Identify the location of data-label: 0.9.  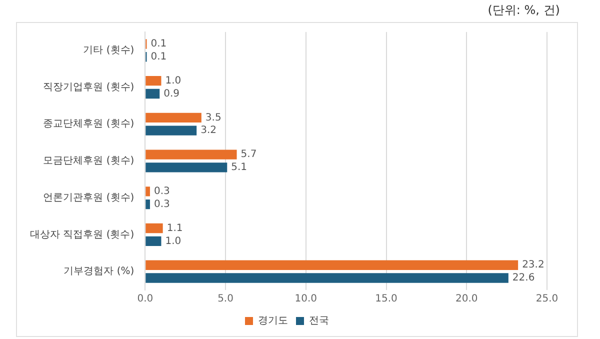
(172, 94).